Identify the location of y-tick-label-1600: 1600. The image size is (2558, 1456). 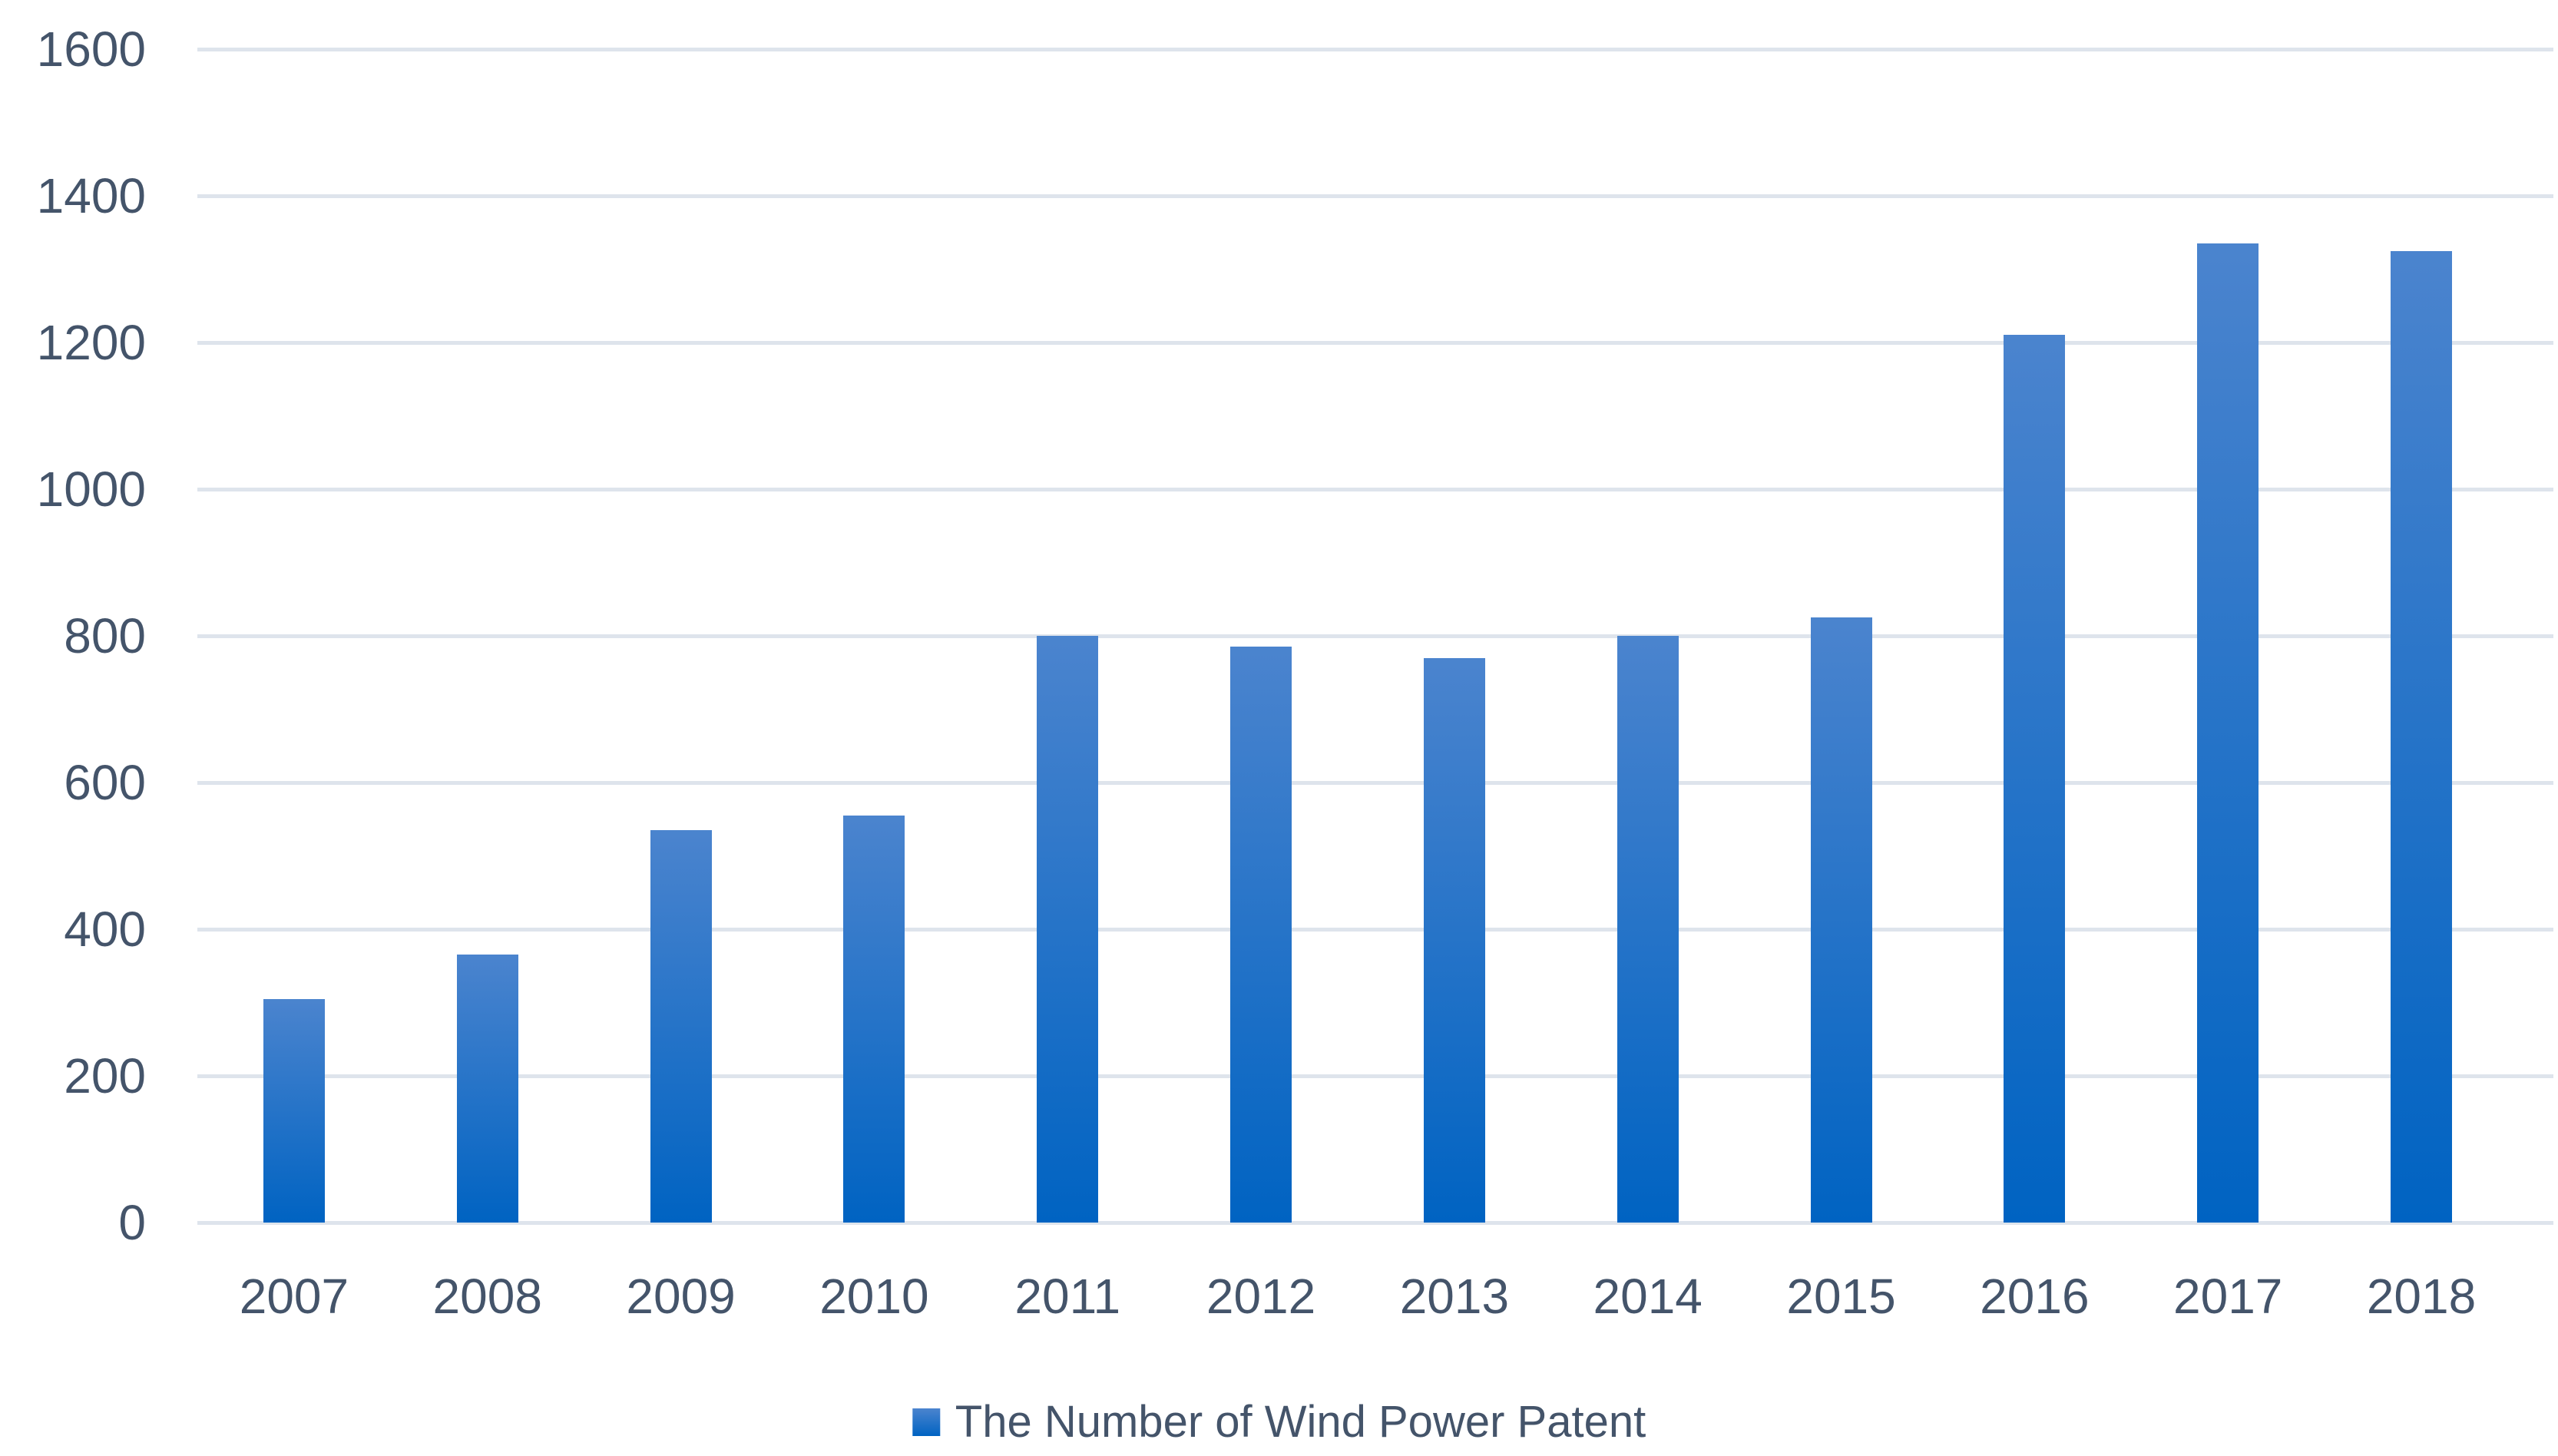
(91, 49).